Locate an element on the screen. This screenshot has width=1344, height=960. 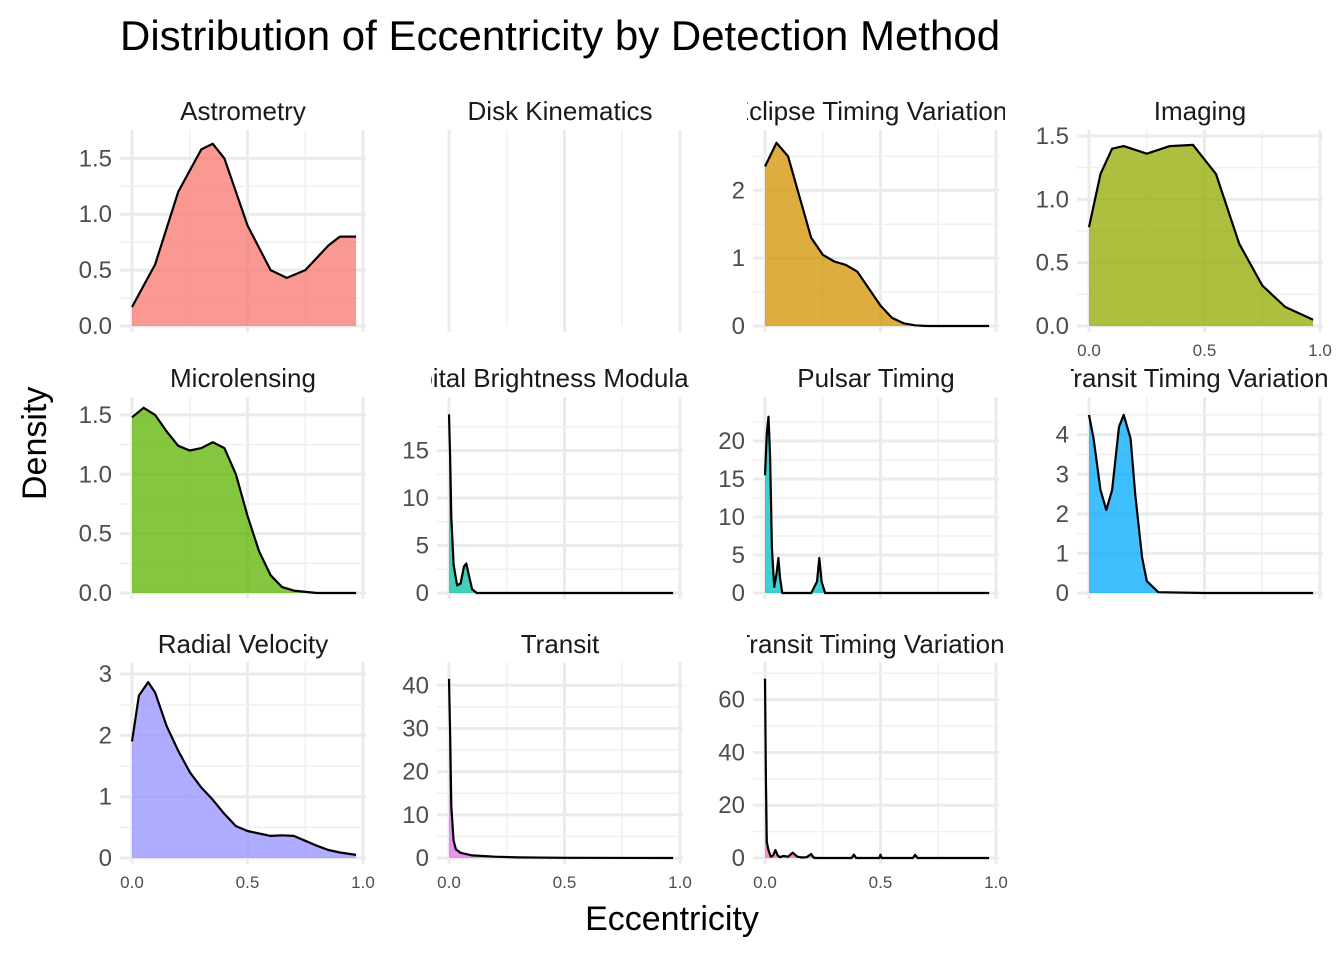
panel-title: Radial Velocity is located at coordinates (243, 644).